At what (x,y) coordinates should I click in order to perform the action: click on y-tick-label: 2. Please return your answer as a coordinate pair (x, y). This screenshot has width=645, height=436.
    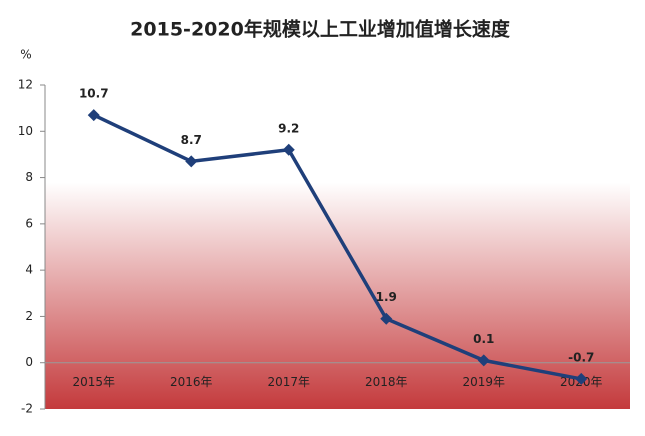
    Looking at the image, I should click on (29, 316).